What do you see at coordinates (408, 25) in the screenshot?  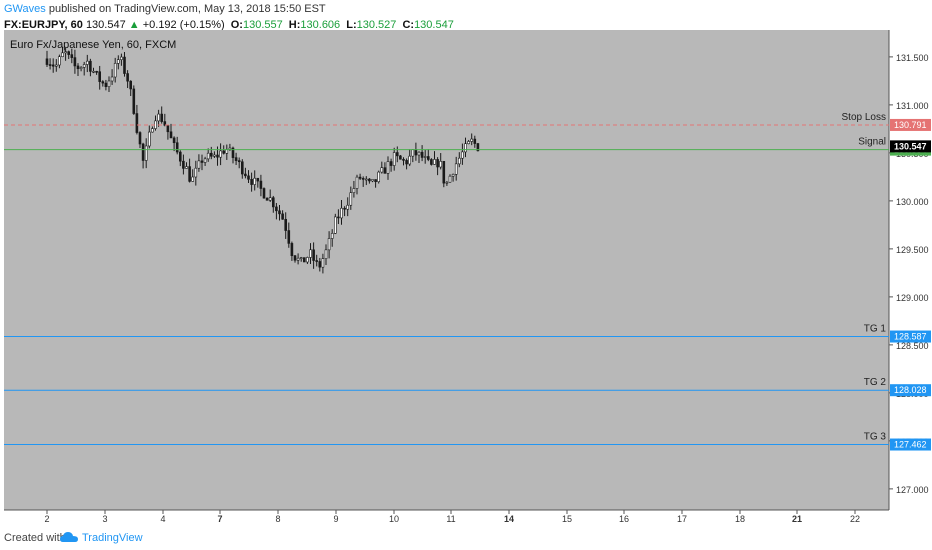 I see `close-label: C:` at bounding box center [408, 25].